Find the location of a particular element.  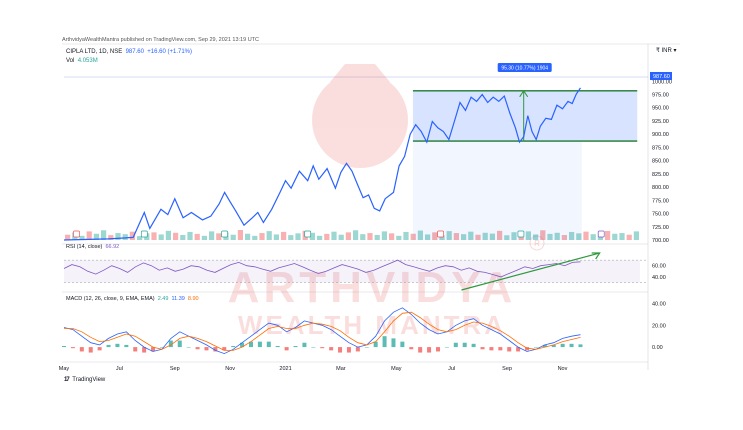

watermark-text-line2: WEALTH MANTRA is located at coordinates (372, 325).